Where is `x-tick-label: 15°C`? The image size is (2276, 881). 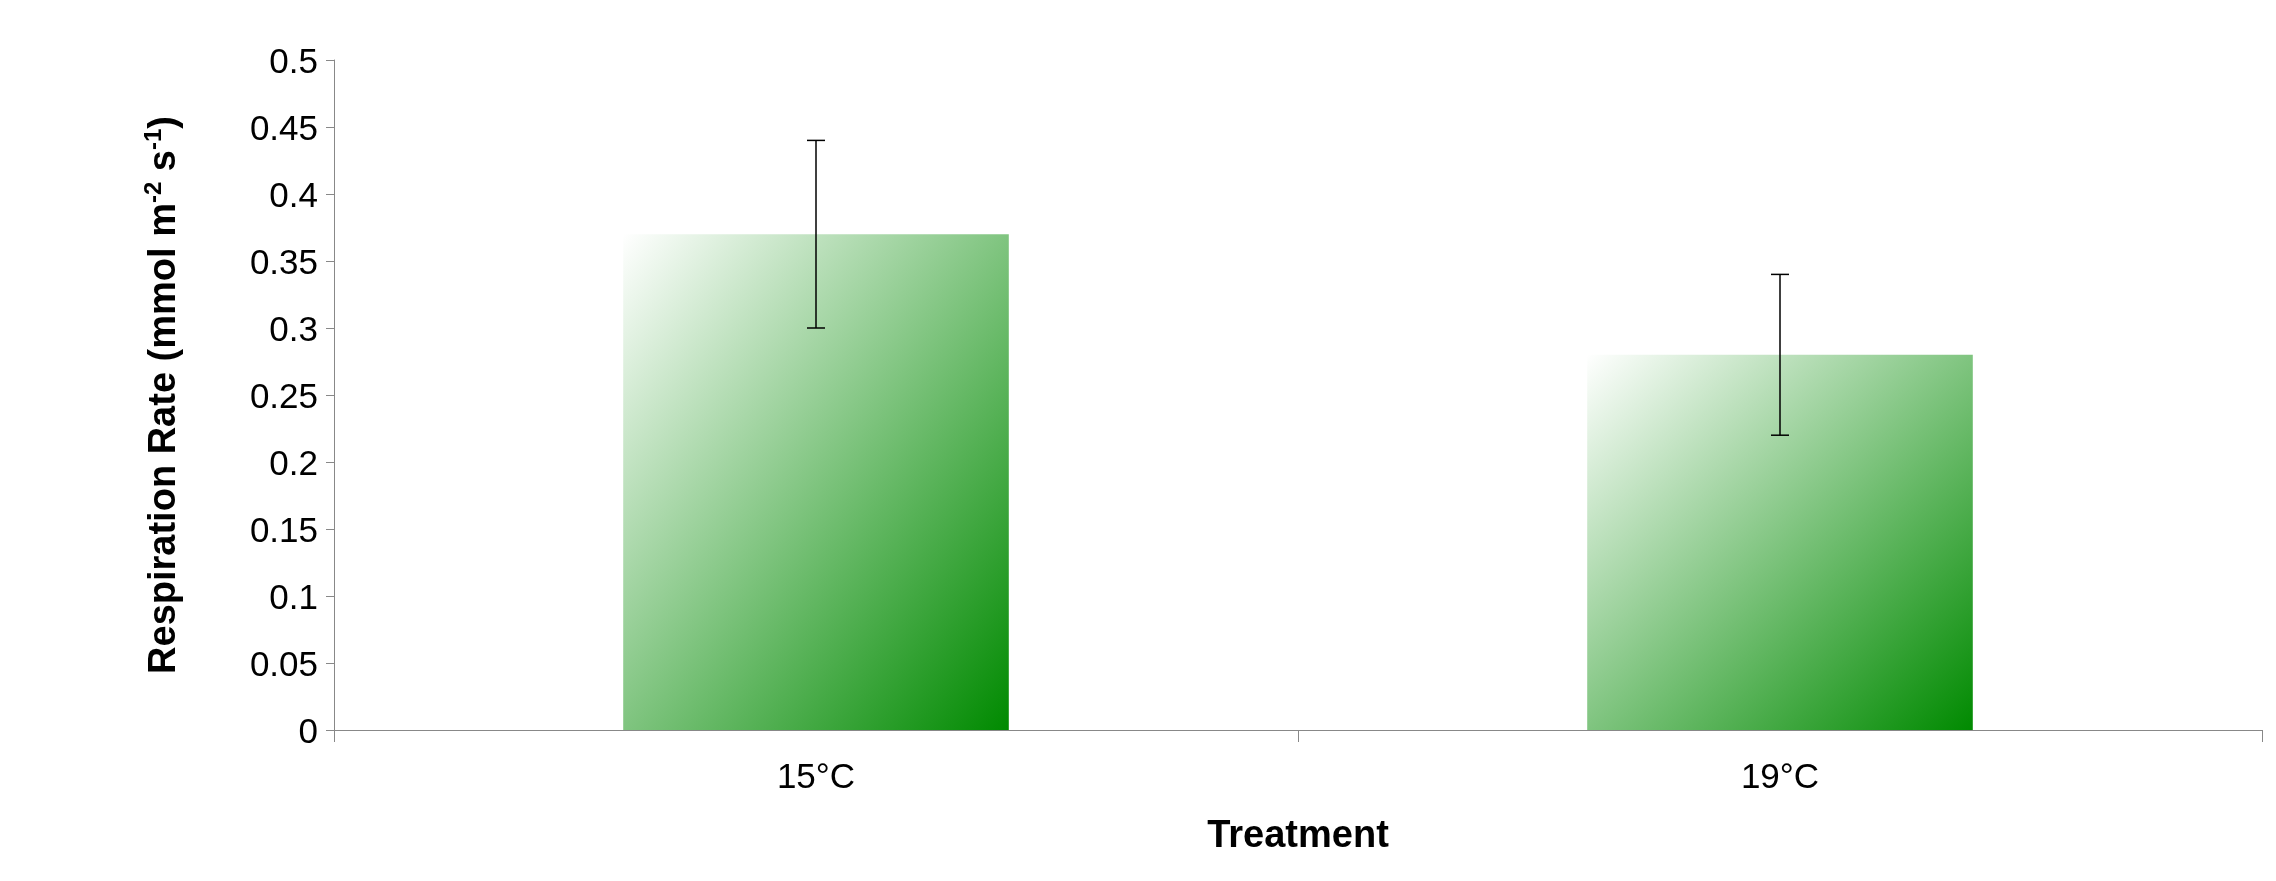
x-tick-label: 15°C is located at coordinates (816, 775).